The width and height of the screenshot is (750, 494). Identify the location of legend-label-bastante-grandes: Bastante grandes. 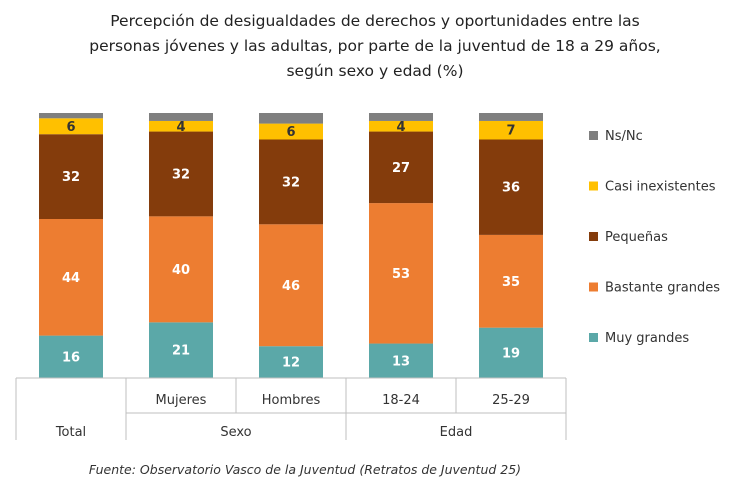
(662, 288).